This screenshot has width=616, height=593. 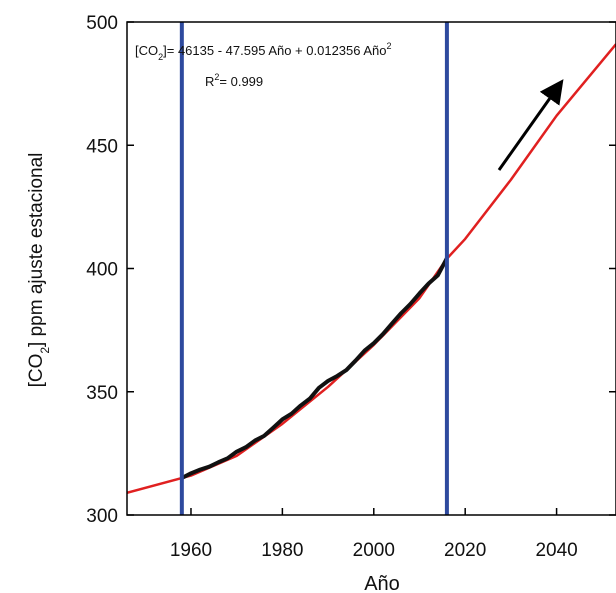 What do you see at coordinates (465, 550) in the screenshot?
I see `x-tick-label: 2020` at bounding box center [465, 550].